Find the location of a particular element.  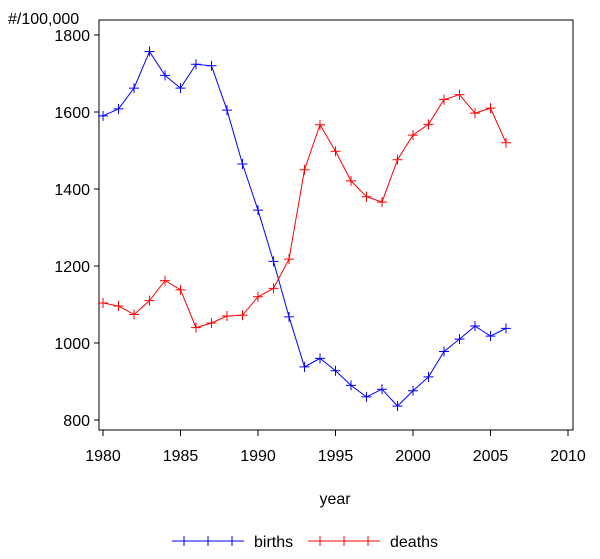

births-point-1992 is located at coordinates (289, 316).